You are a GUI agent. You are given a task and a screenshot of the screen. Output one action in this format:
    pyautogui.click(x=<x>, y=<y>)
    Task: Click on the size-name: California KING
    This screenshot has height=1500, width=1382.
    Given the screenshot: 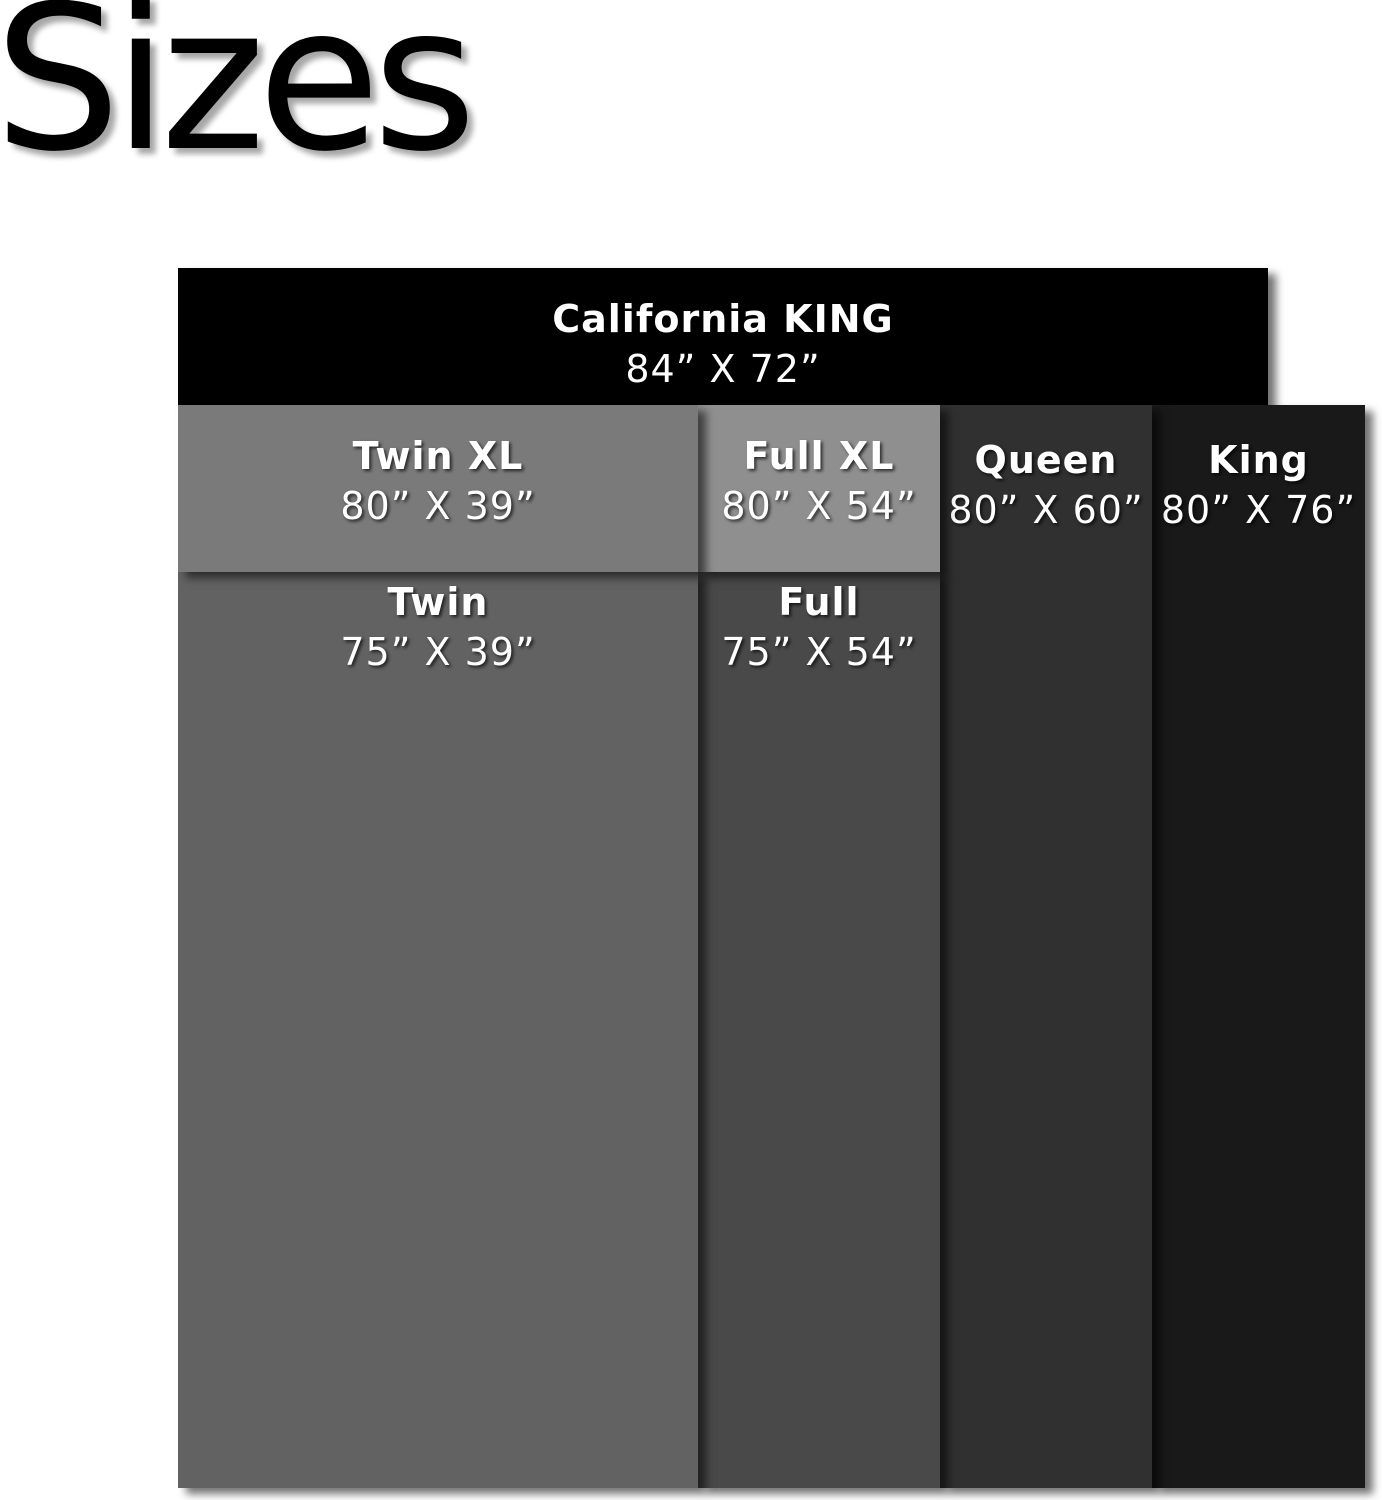 What is the action you would take?
    pyautogui.click(x=723, y=319)
    